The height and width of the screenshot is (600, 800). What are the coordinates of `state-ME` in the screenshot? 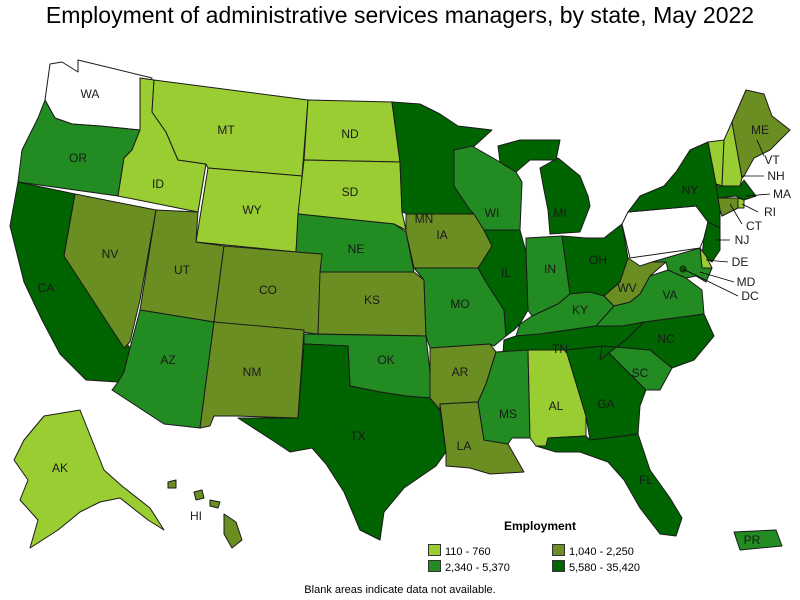 It's located at (761, 134).